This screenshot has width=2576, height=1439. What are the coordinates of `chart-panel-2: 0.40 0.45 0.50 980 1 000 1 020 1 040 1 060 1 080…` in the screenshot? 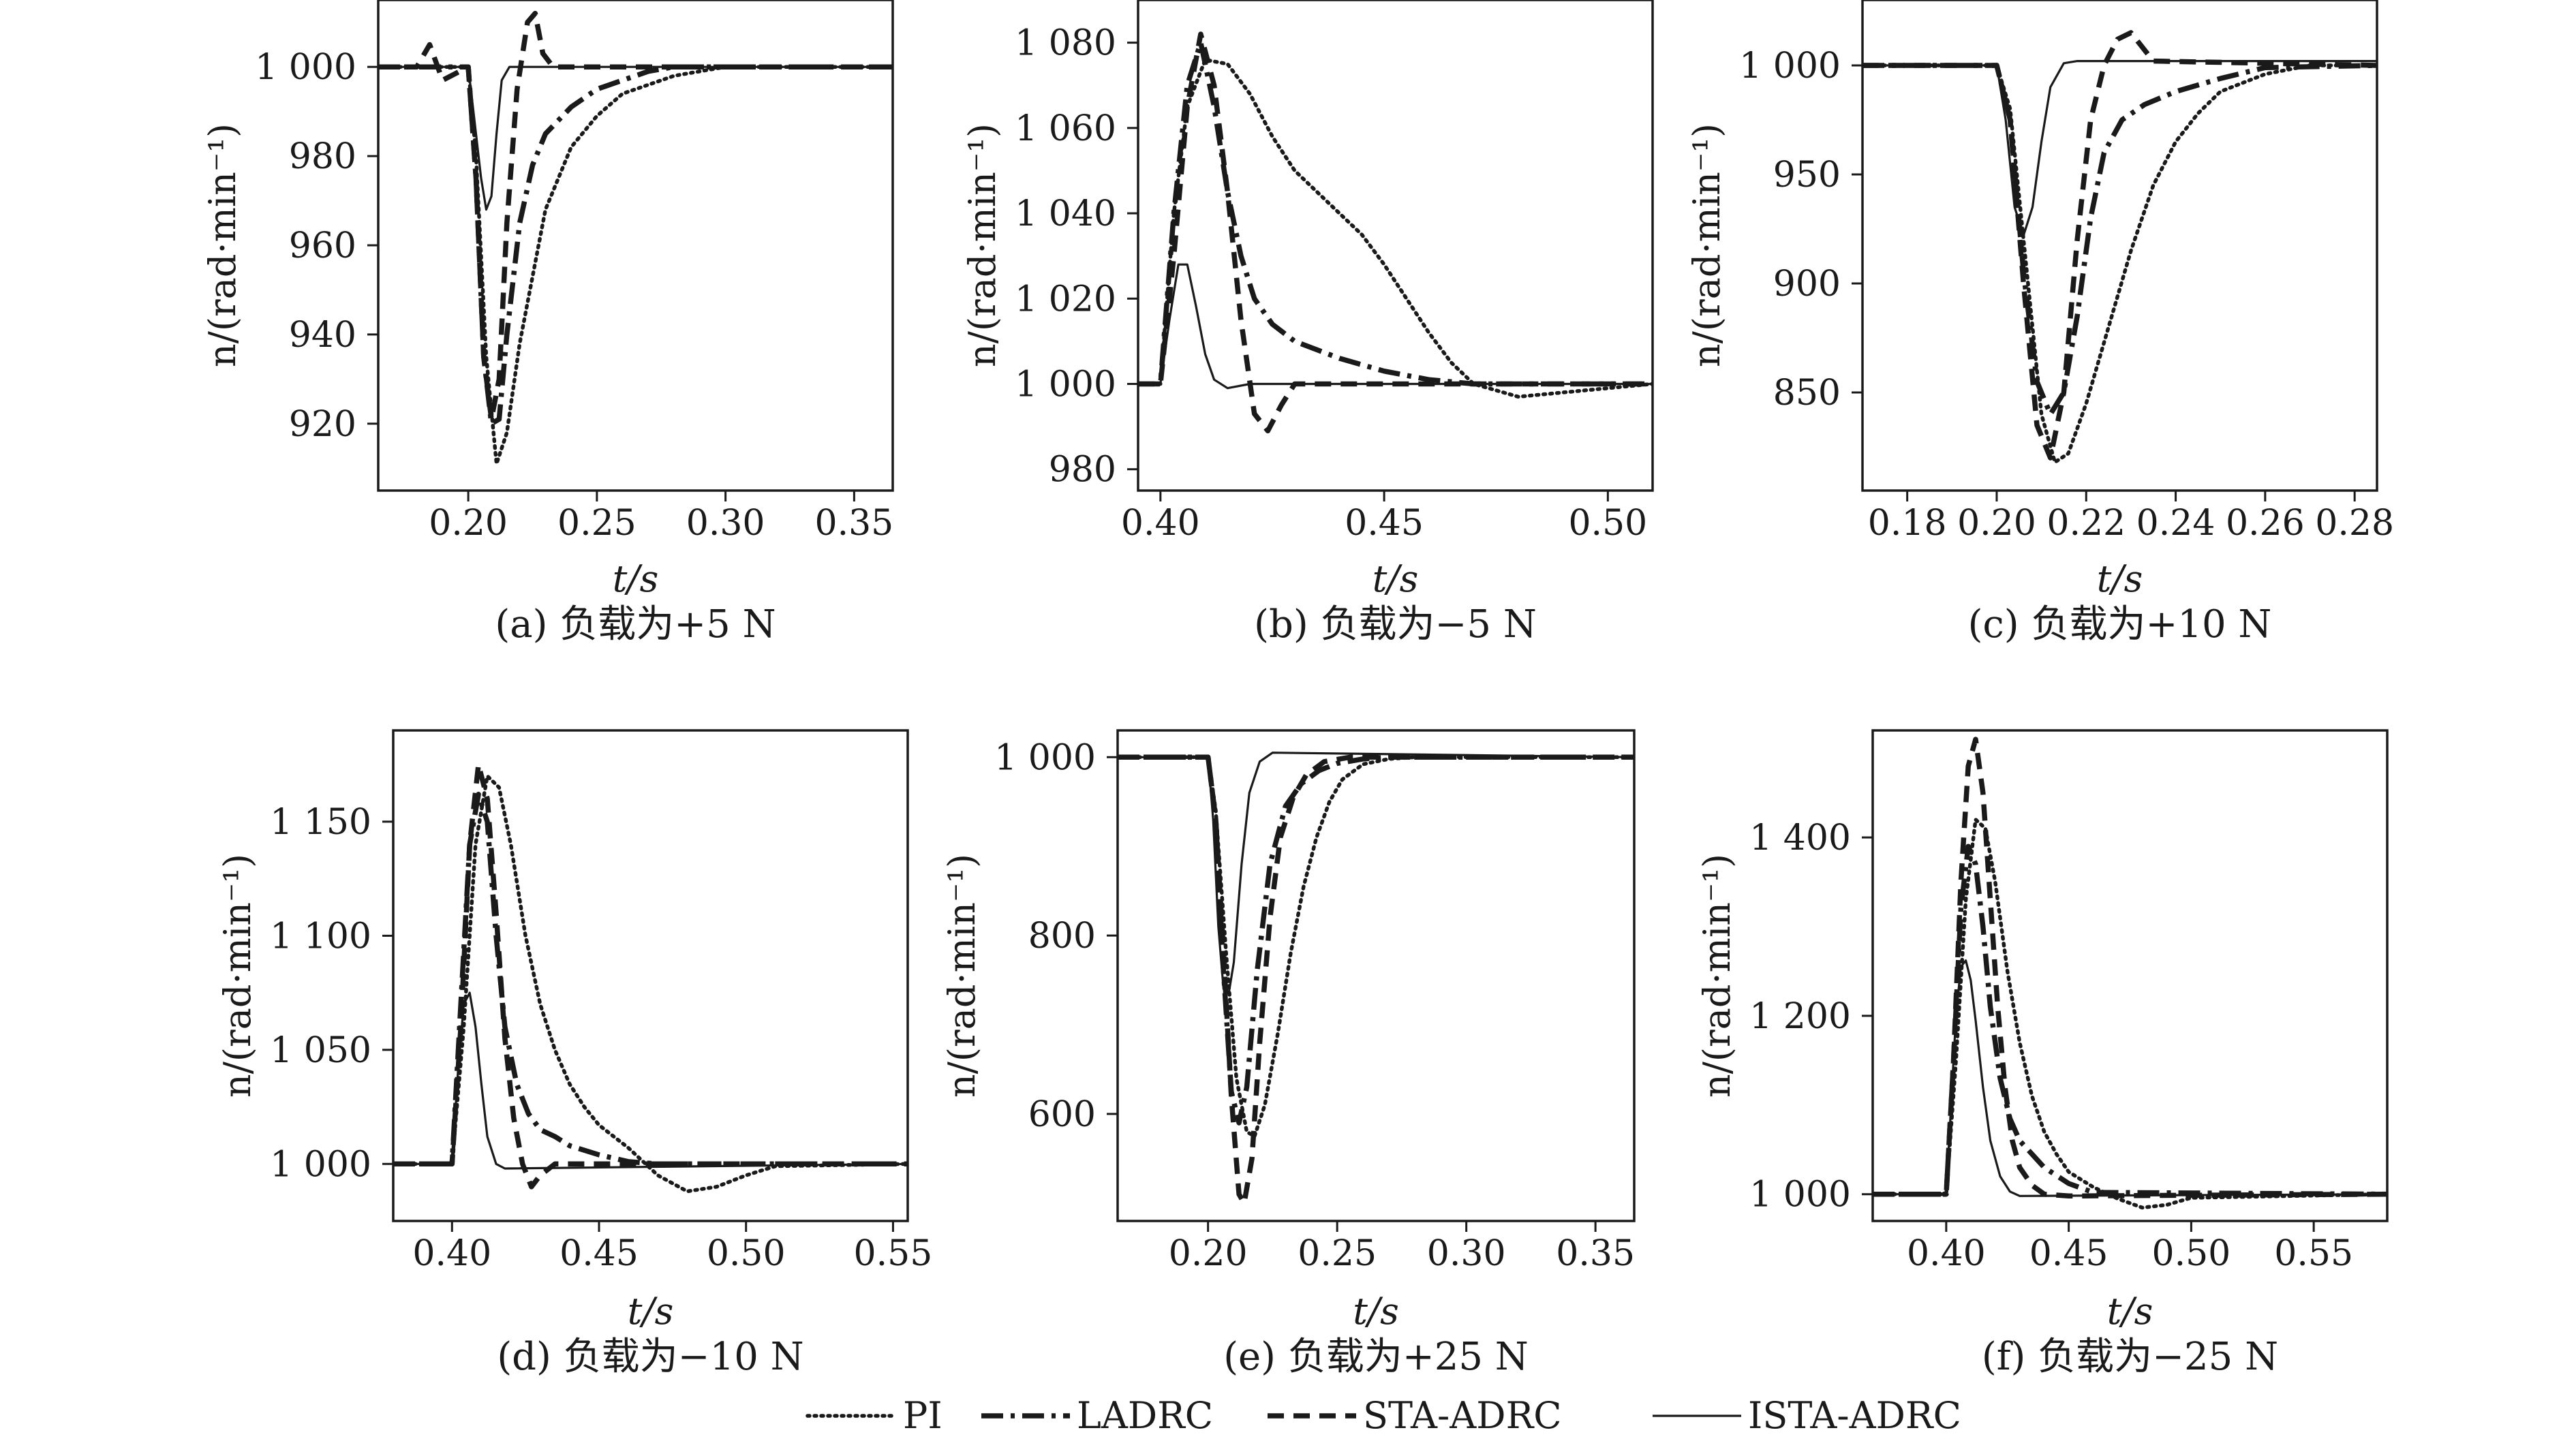 It's located at (1307, 323).